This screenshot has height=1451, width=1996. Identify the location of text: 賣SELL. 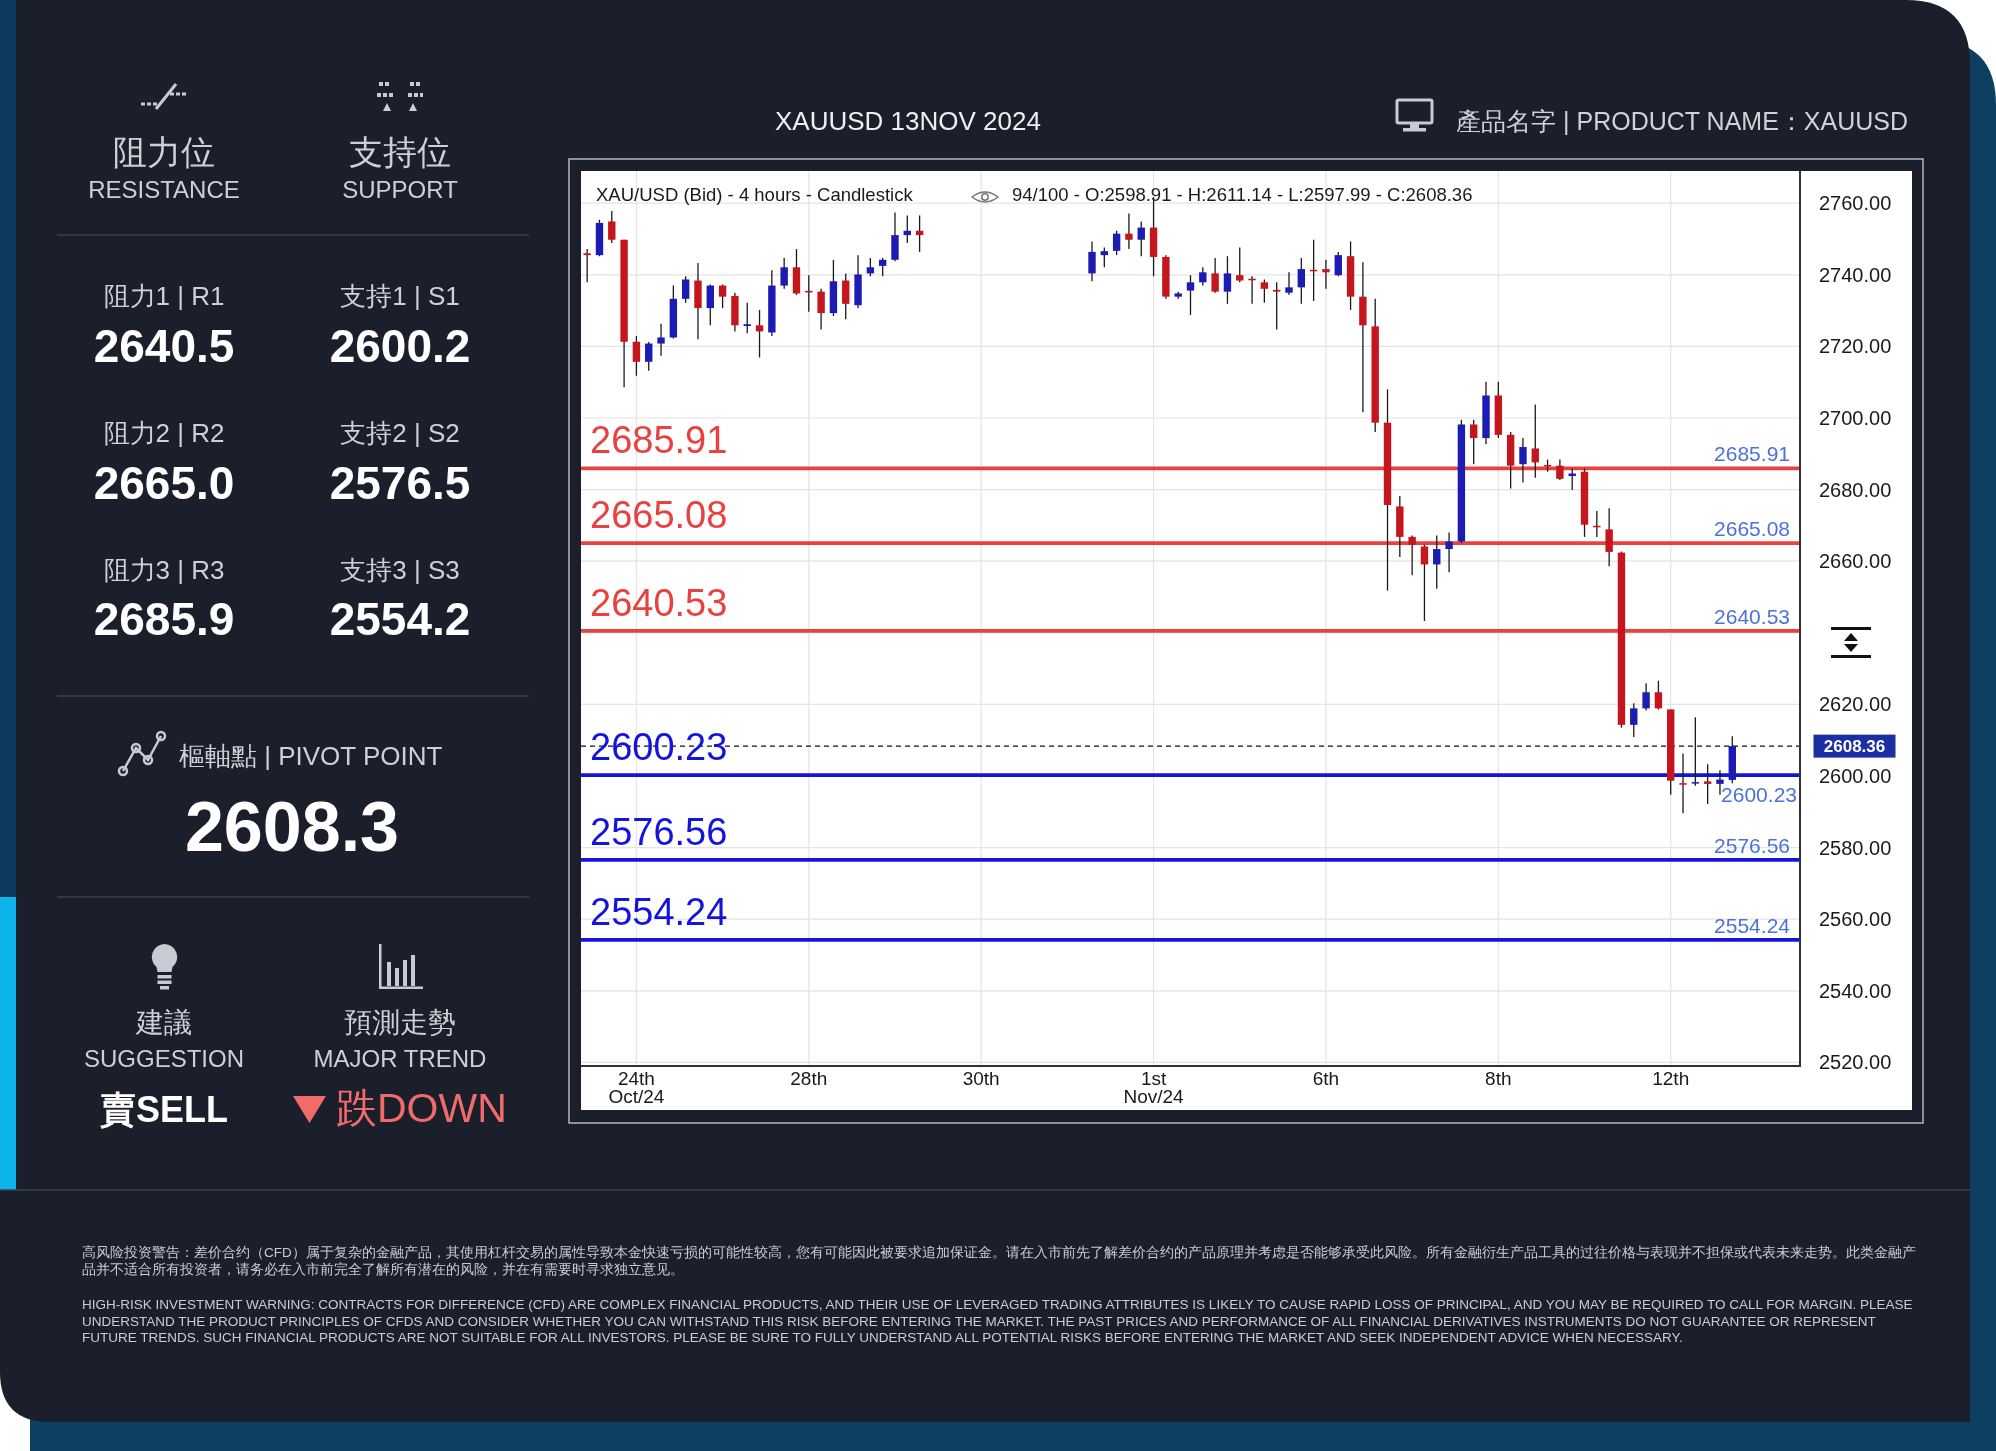
(163, 1109).